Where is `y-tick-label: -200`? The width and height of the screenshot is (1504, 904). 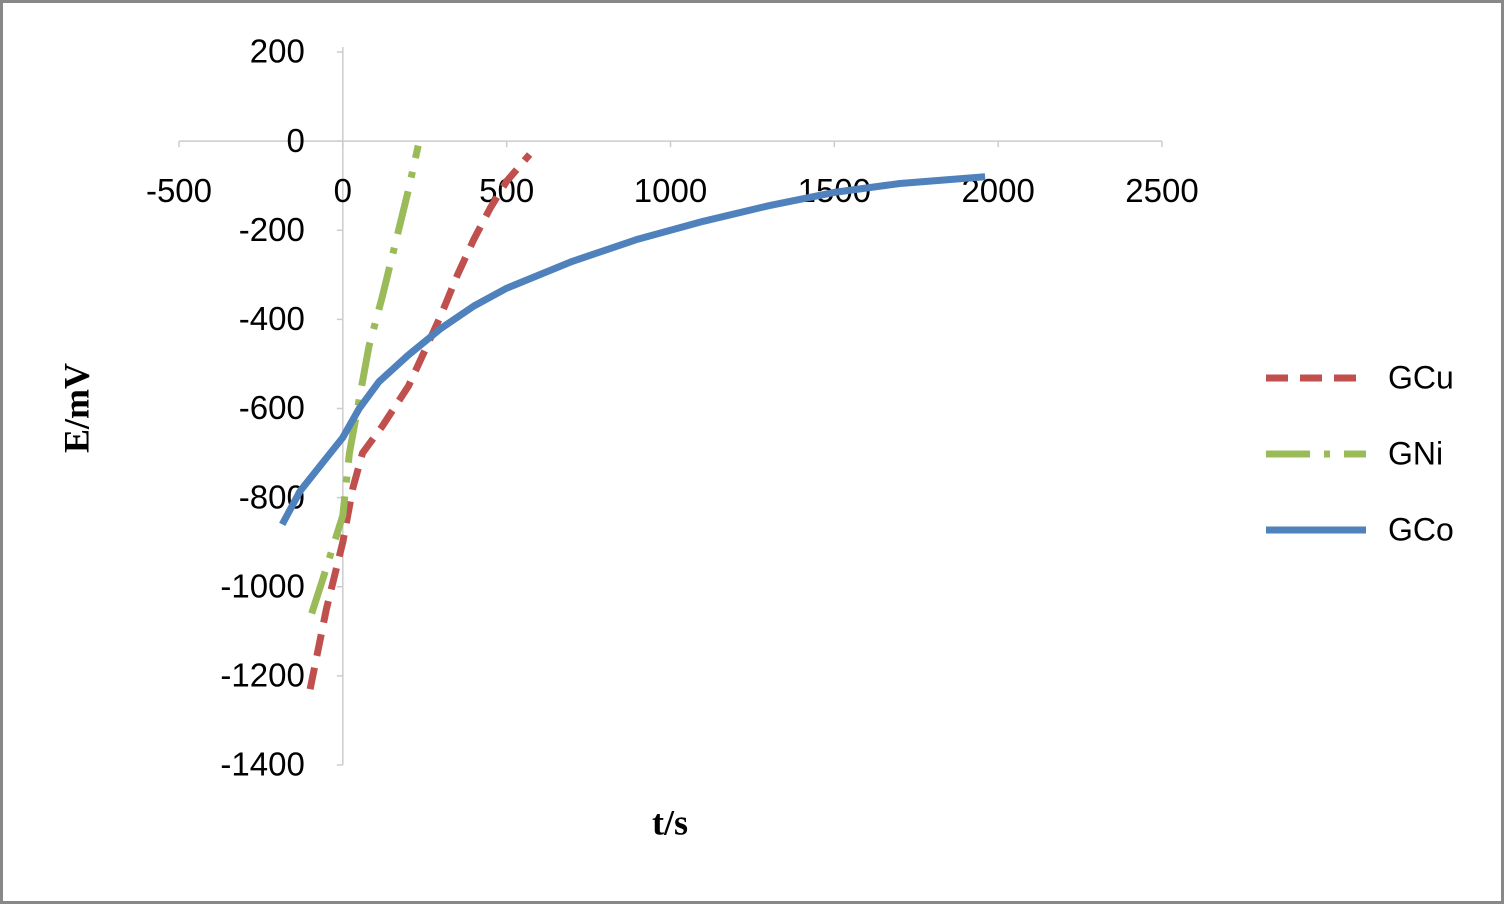 y-tick-label: -200 is located at coordinates (272, 229).